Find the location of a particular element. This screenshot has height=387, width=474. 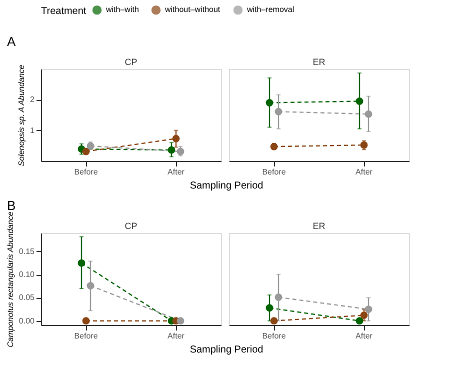

text: B is located at coordinates (11, 205).